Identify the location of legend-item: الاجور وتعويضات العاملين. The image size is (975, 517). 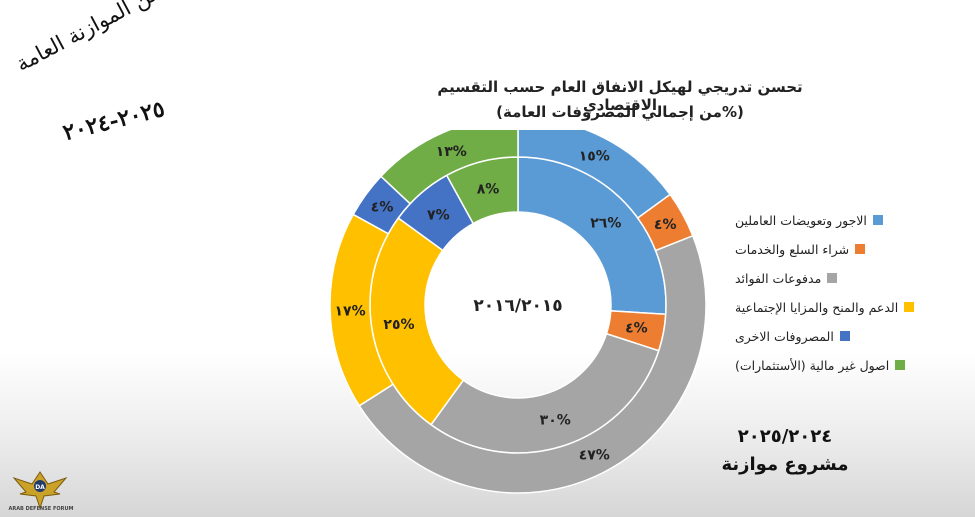
(852, 220).